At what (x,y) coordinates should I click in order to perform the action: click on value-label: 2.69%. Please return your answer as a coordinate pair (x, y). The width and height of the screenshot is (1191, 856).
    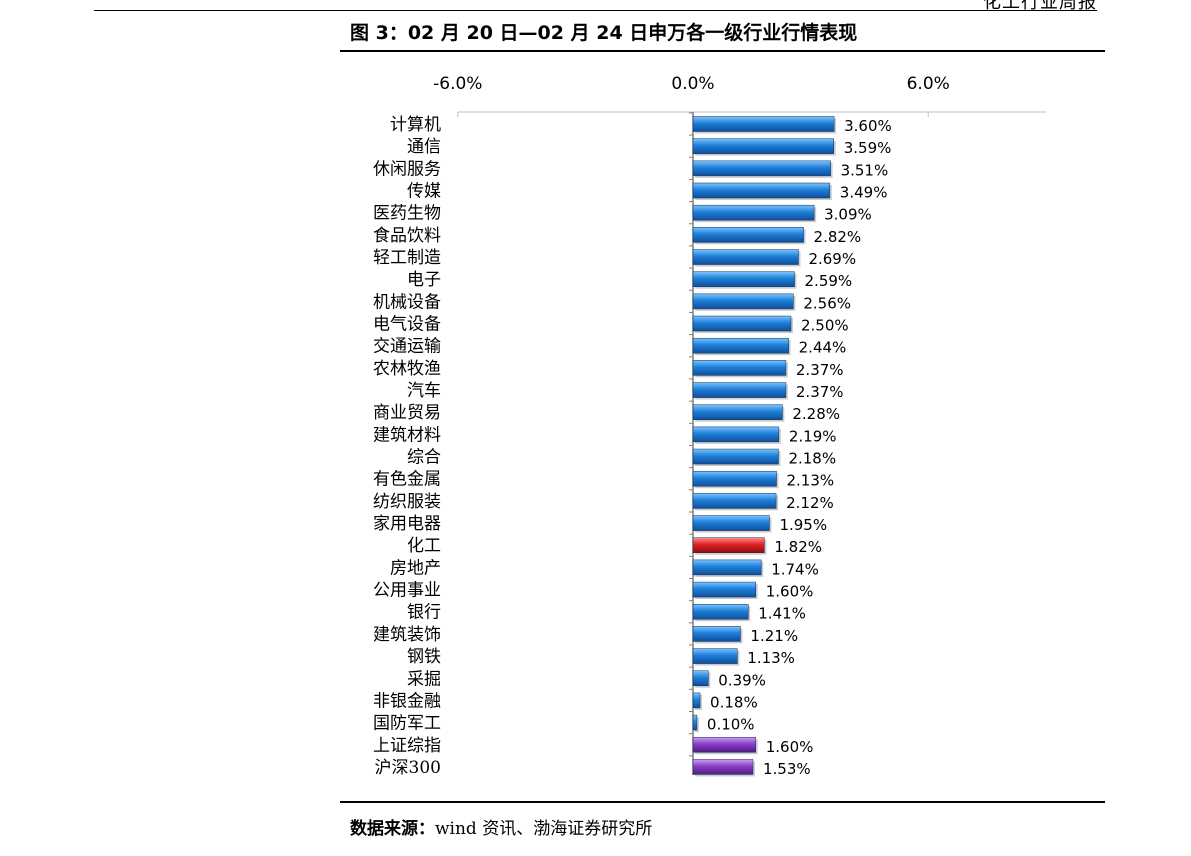
    Looking at the image, I should click on (832, 259).